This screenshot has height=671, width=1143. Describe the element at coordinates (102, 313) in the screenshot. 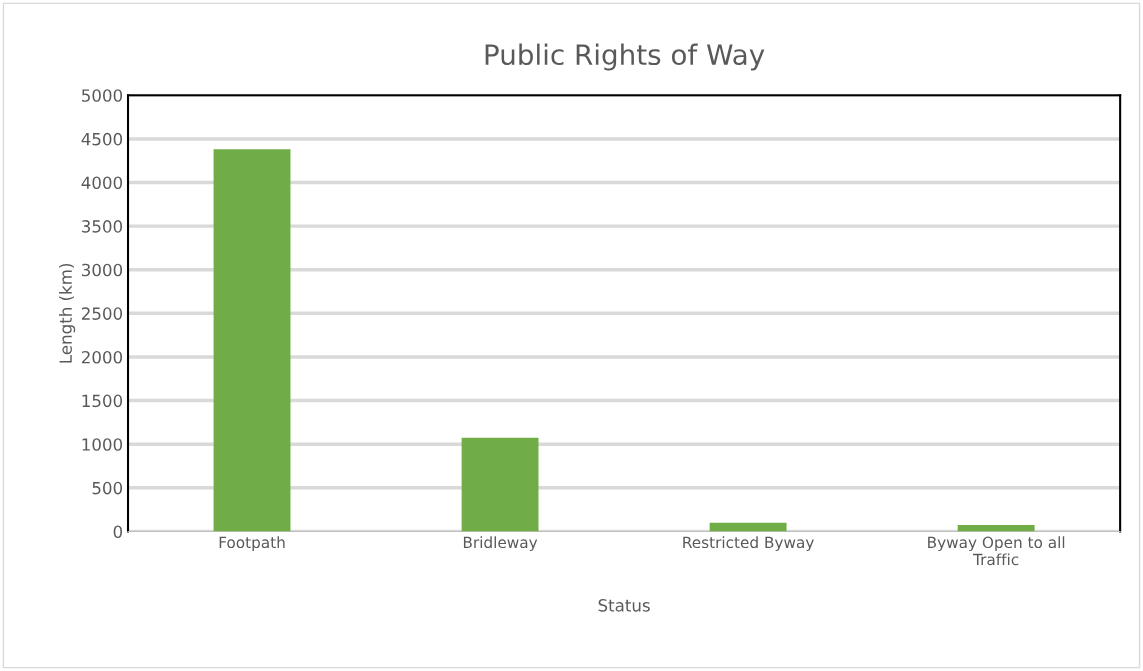

I see `y-tick-label: 2500` at that location.